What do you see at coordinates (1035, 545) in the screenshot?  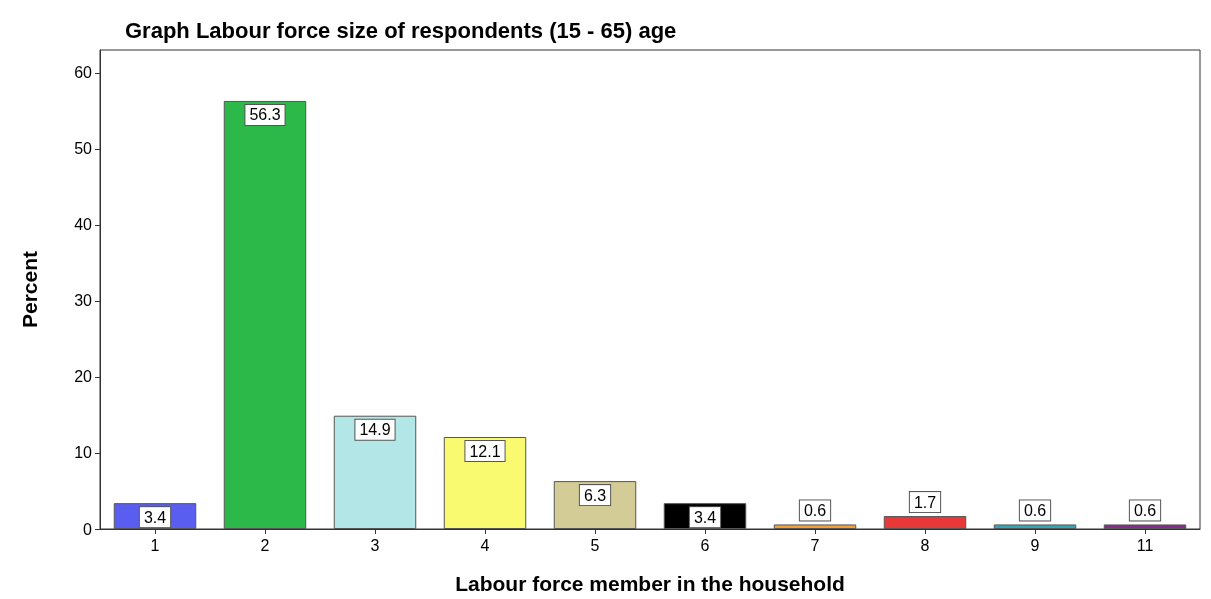 I see `x-tick-label: 9` at bounding box center [1035, 545].